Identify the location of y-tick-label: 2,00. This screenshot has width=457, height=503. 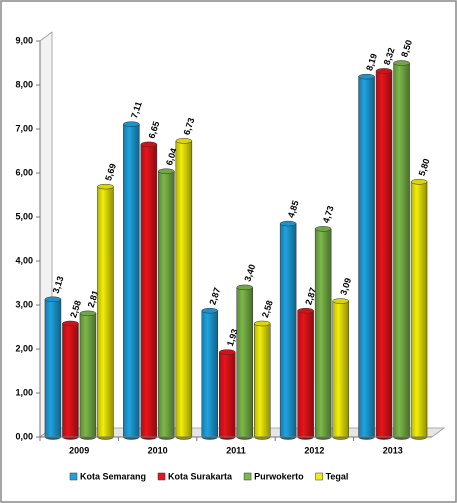
(24, 348).